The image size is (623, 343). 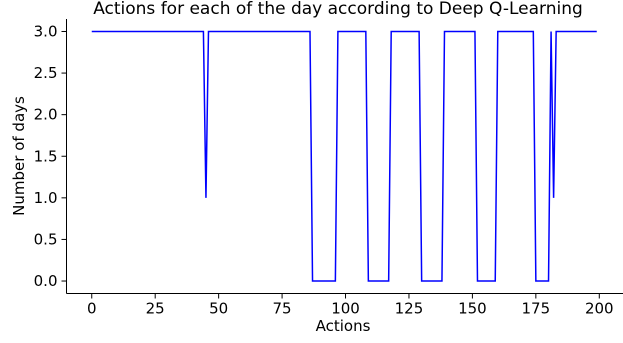 I want to click on x-axis-label: Actions, so click(x=343, y=326).